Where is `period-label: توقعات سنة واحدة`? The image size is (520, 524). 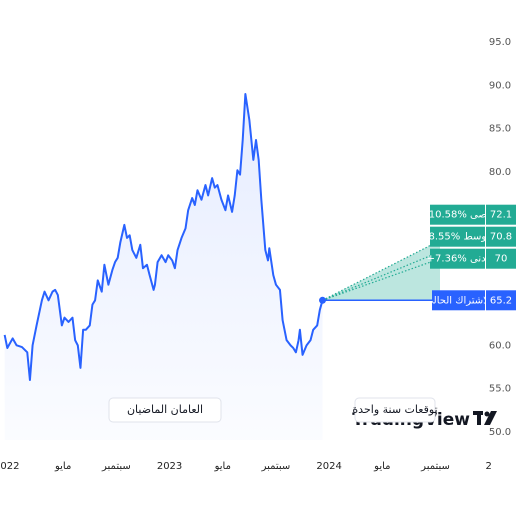 period-label: توقعات سنة واحدة is located at coordinates (394, 409).